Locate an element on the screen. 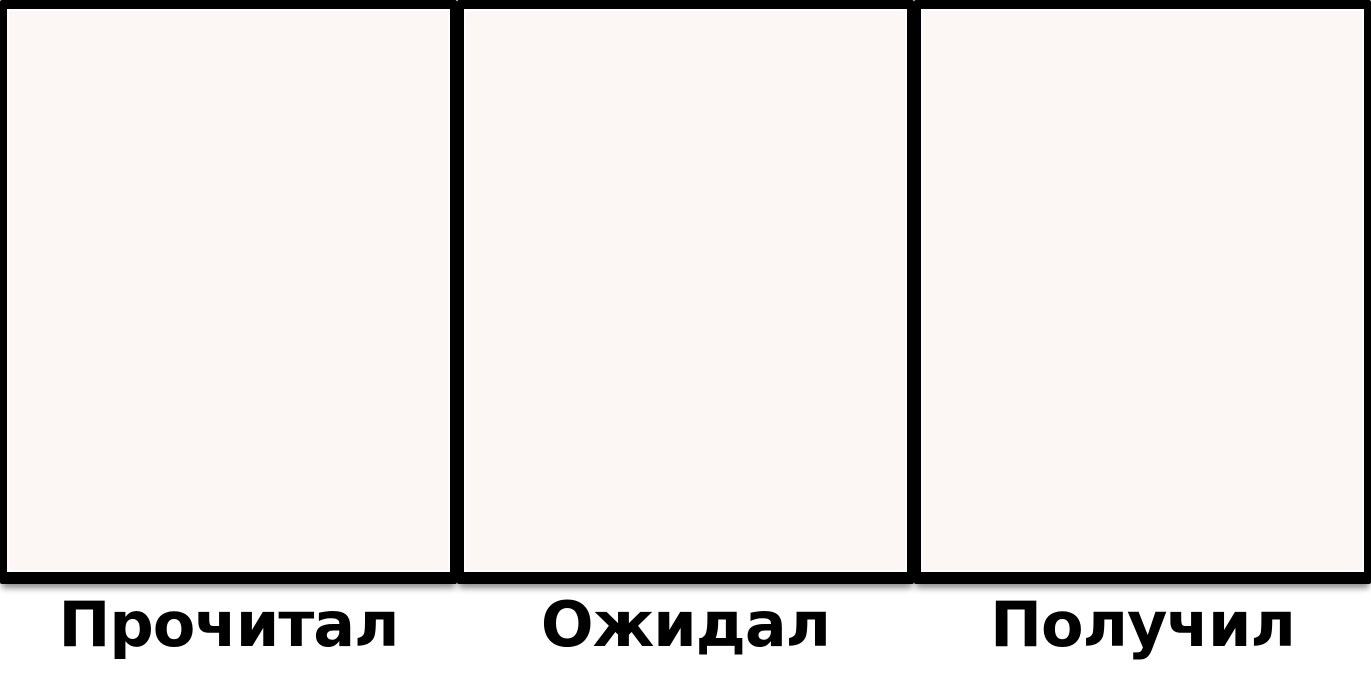  labels-row: Прочитал Ожидал Получил is located at coordinates (685, 629).